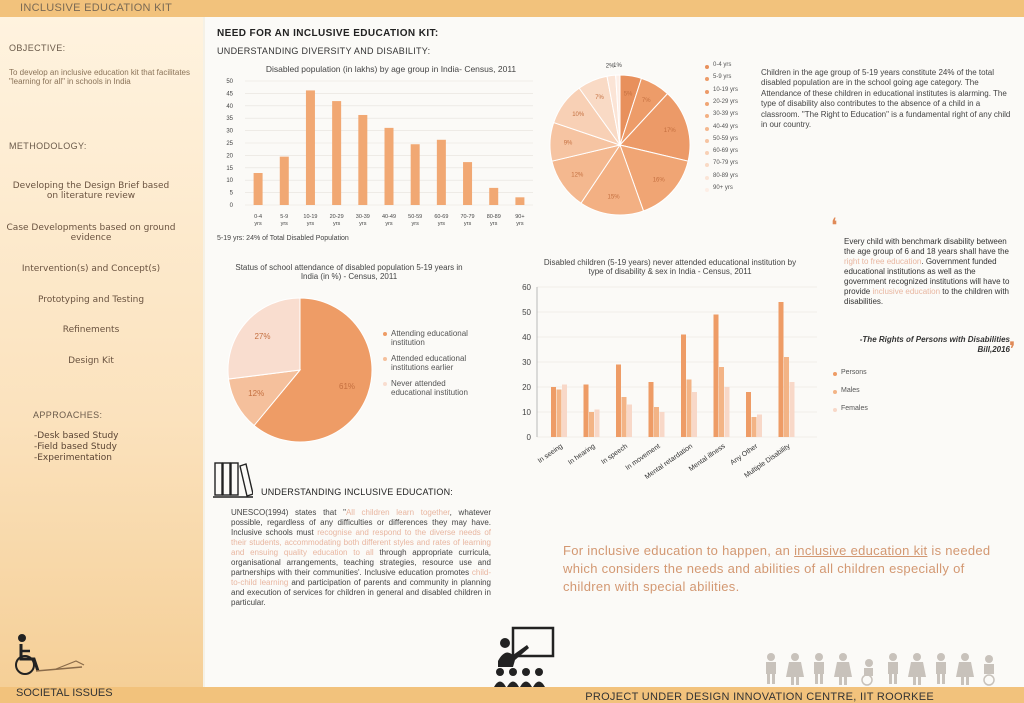 The image size is (1024, 703). What do you see at coordinates (568, 144) in the screenshot?
I see `slice-label: 9%` at bounding box center [568, 144].